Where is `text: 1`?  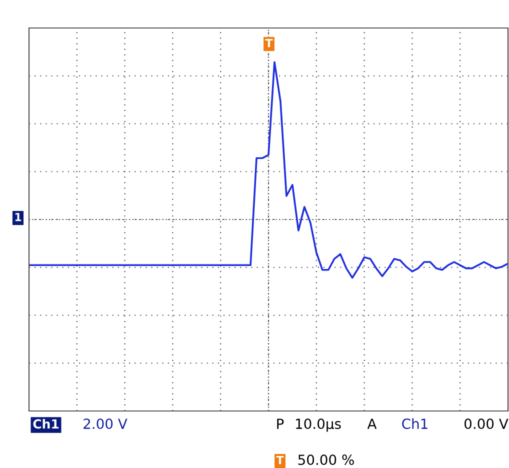 text: 1 is located at coordinates (18, 217).